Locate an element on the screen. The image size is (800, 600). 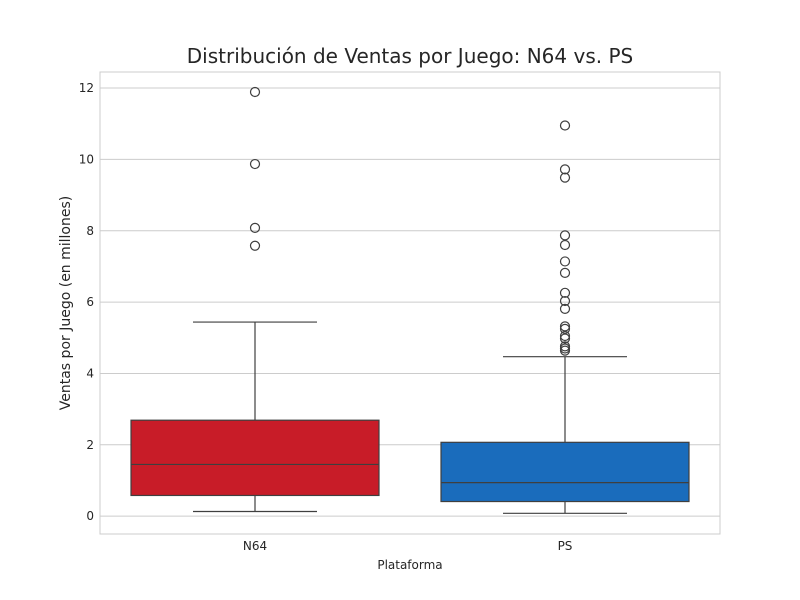
x-axis-label: Plataforma is located at coordinates (409, 565).